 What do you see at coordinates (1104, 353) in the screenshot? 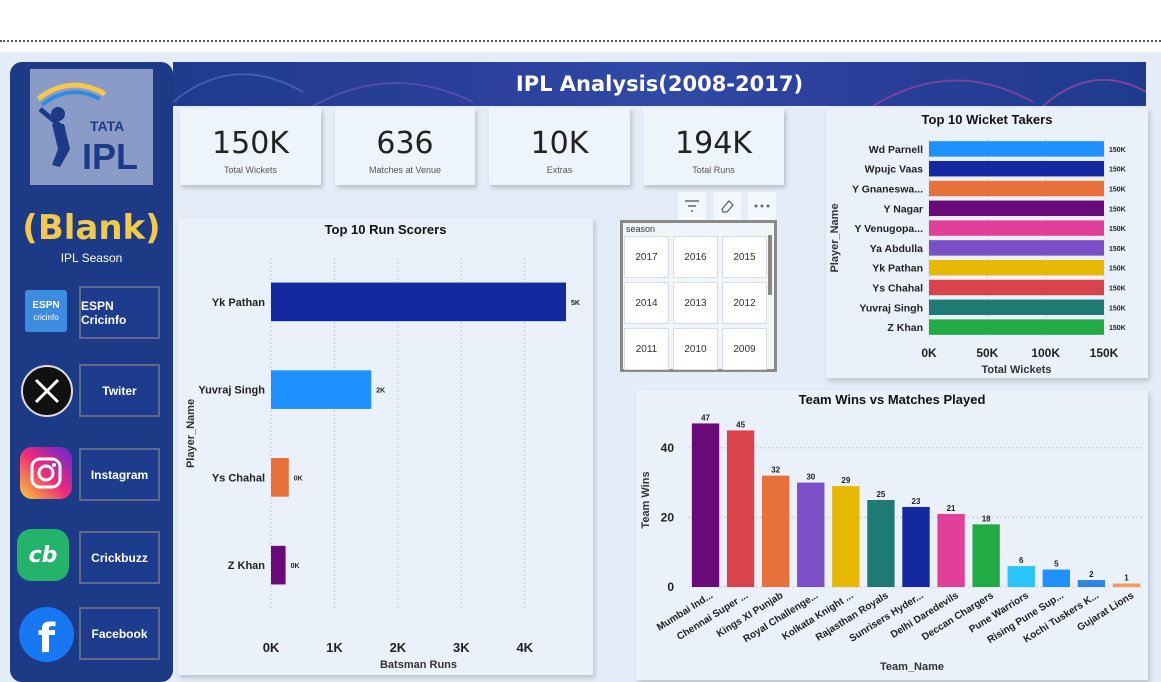
I see `x-tick-label: 150K` at bounding box center [1104, 353].